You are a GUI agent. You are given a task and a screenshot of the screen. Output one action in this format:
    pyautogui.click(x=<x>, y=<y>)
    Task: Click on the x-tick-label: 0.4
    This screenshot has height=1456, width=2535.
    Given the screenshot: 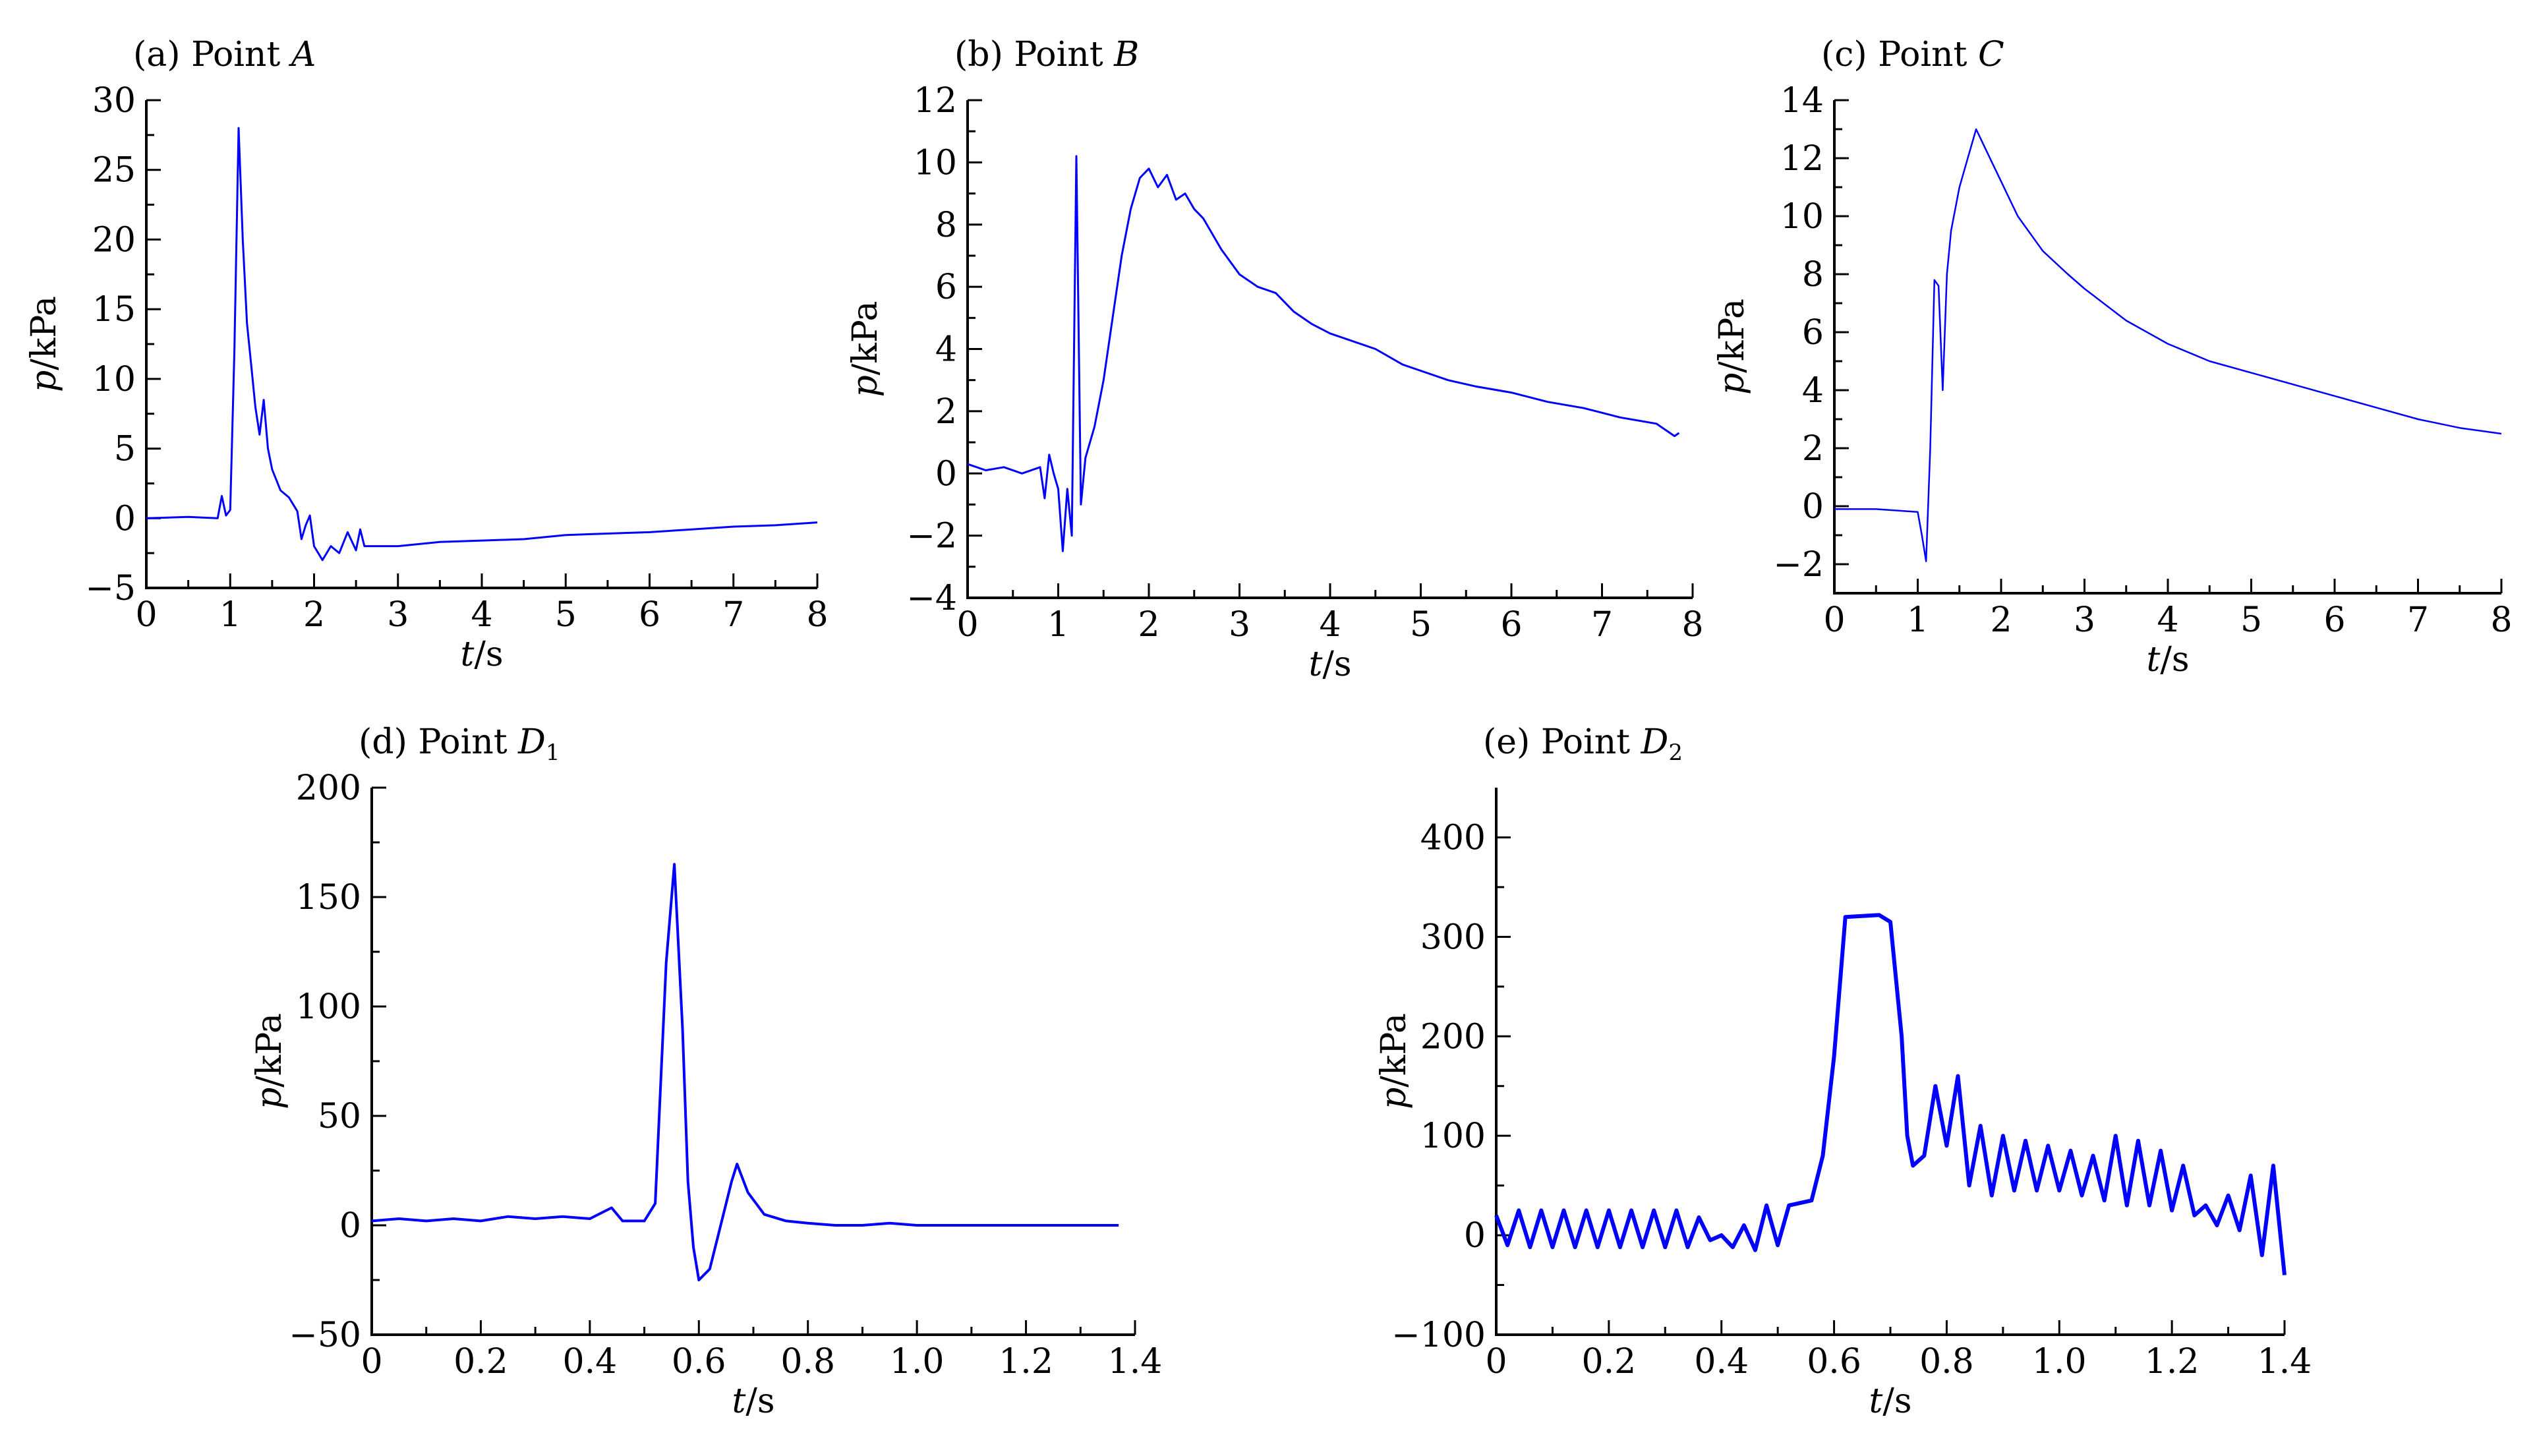 What is the action you would take?
    pyautogui.click(x=590, y=1362)
    